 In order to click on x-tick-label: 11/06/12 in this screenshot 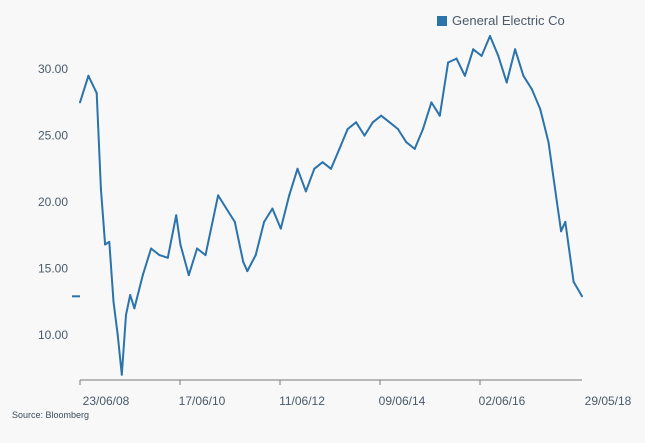, I will do `click(302, 401)`.